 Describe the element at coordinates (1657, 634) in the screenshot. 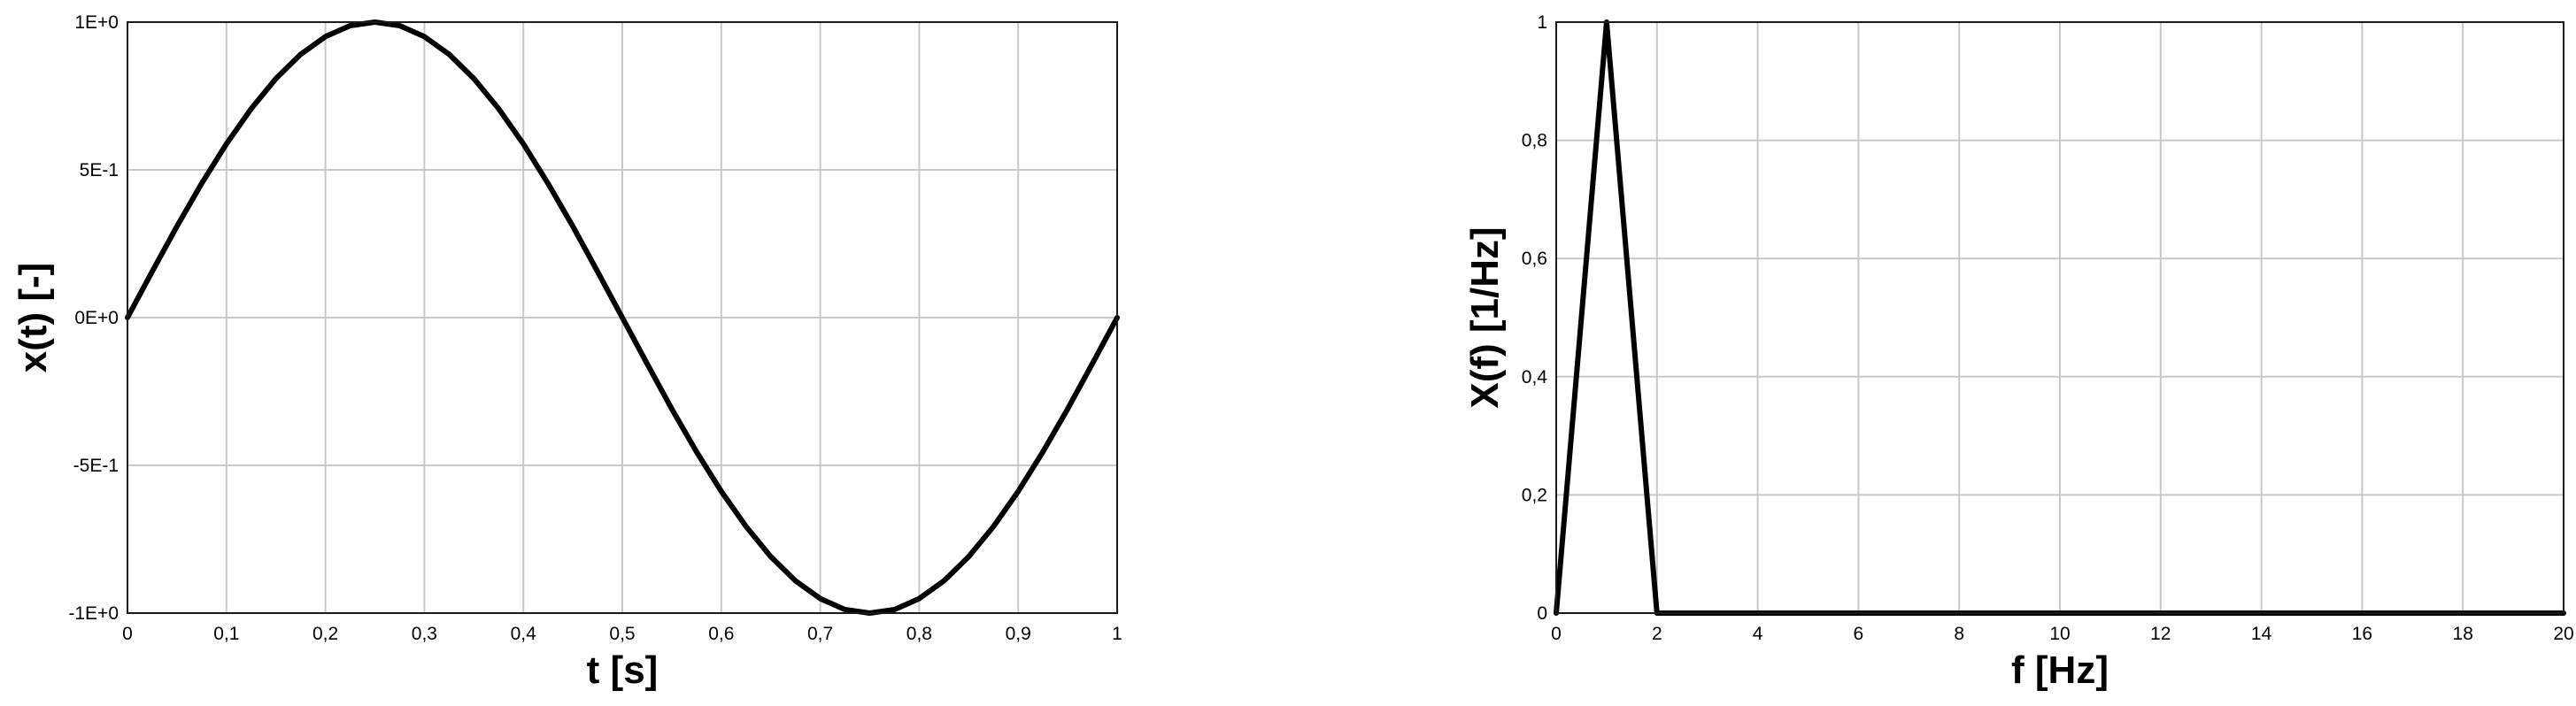

I see `spectrum-chart-x-tick-label: 2` at that location.